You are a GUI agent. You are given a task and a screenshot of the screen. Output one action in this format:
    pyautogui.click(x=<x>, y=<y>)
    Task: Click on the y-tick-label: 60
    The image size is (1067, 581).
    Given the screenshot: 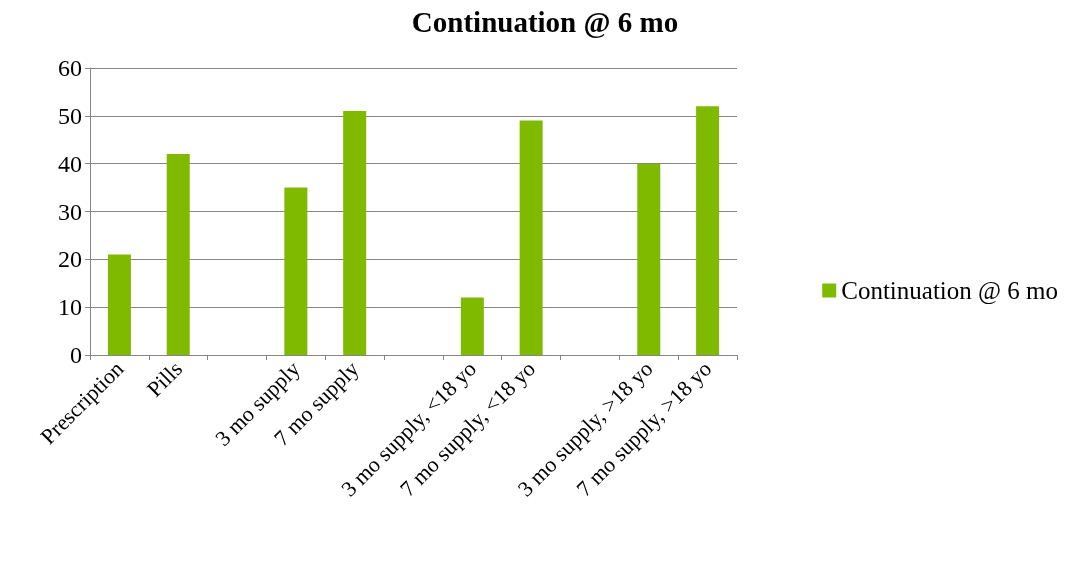 What is the action you would take?
    pyautogui.click(x=70, y=68)
    